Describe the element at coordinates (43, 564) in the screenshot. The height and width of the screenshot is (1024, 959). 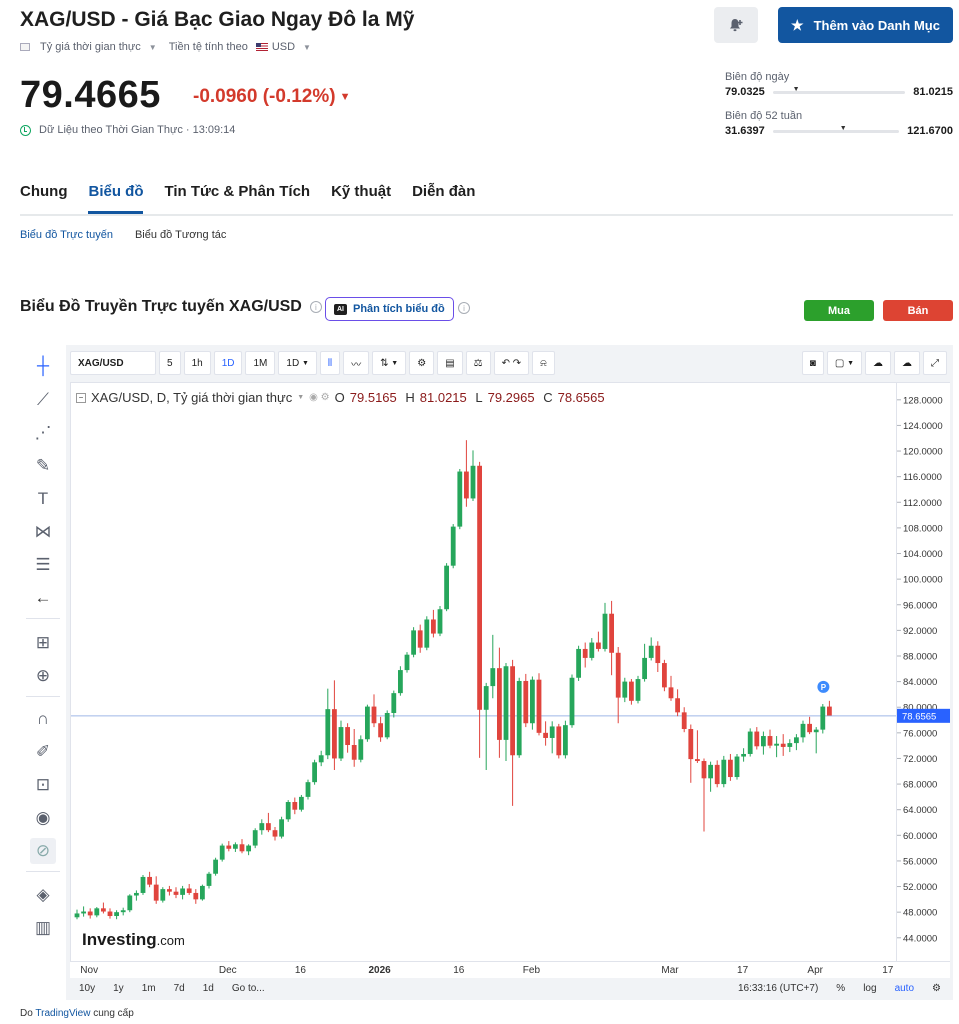
I see `fib-icon: ☰` at that location.